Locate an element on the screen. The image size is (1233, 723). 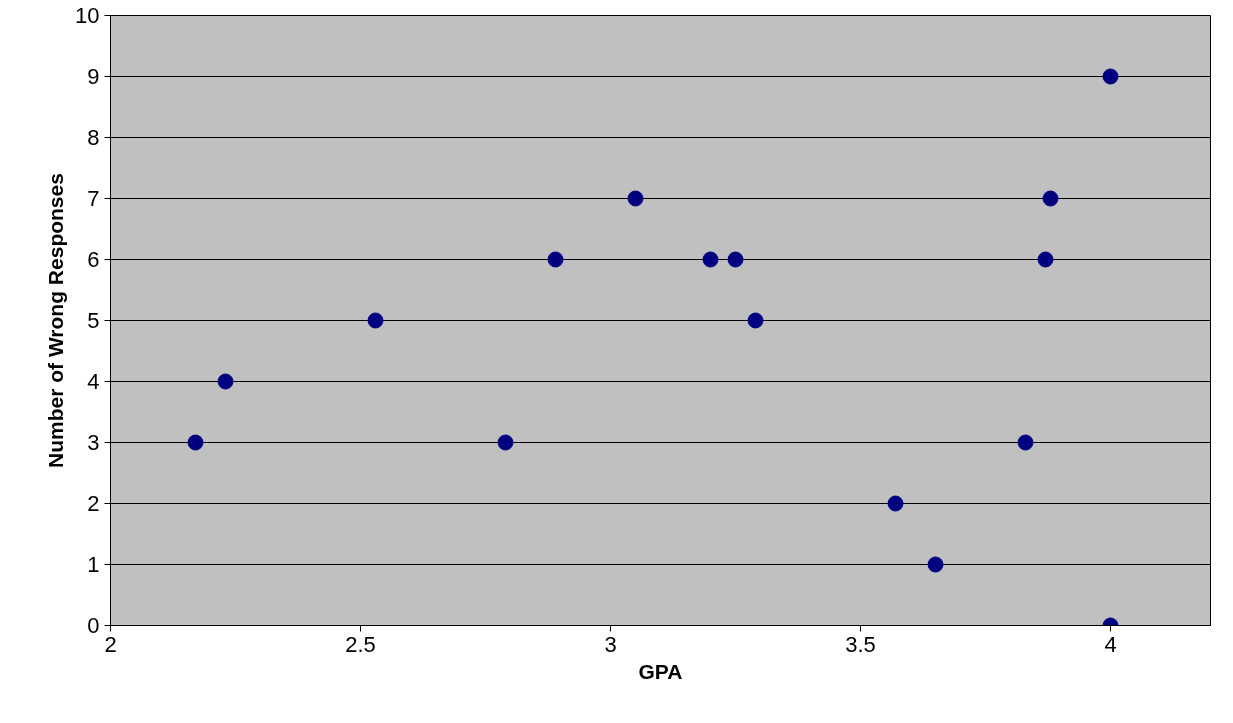
x-tick-label: 4 is located at coordinates (1110, 644).